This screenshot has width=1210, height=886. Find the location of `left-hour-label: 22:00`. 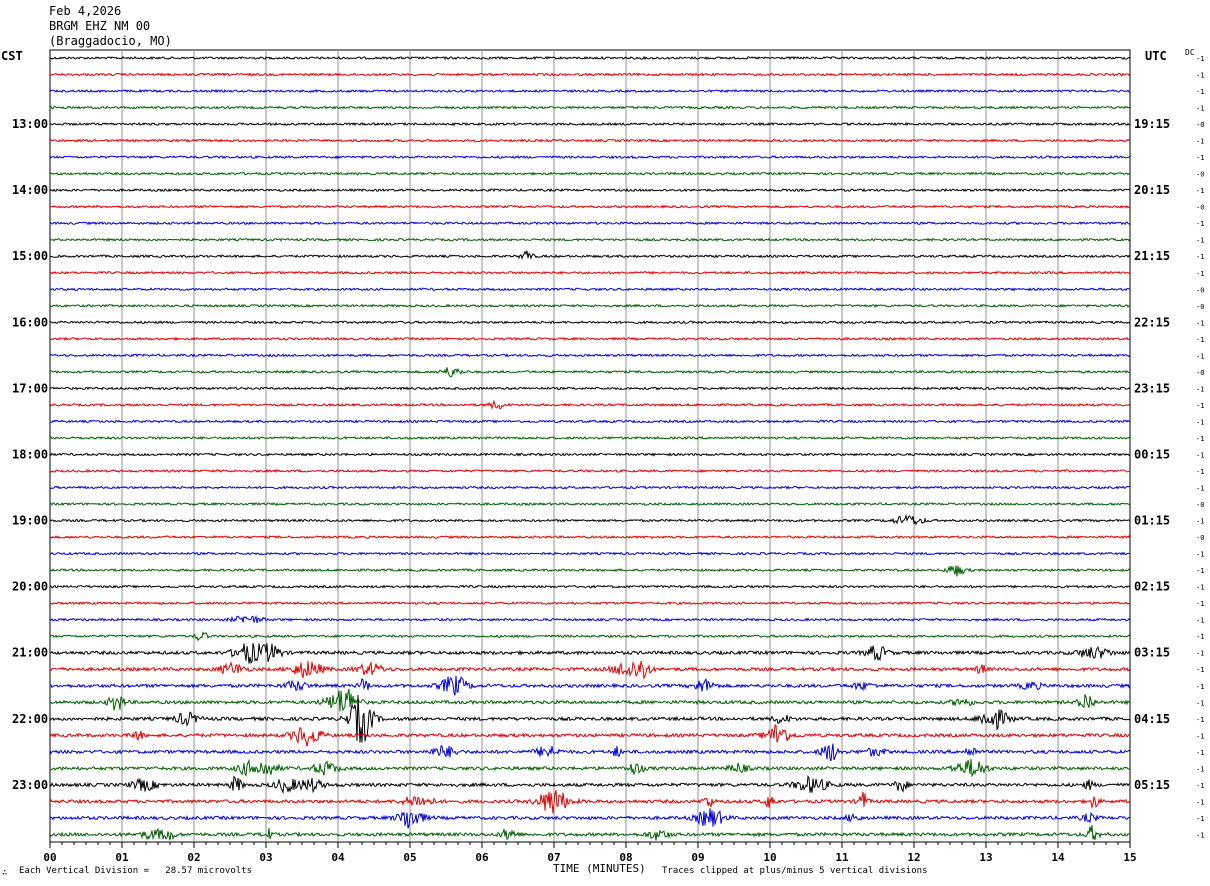

left-hour-label: 22:00 is located at coordinates (30, 719).